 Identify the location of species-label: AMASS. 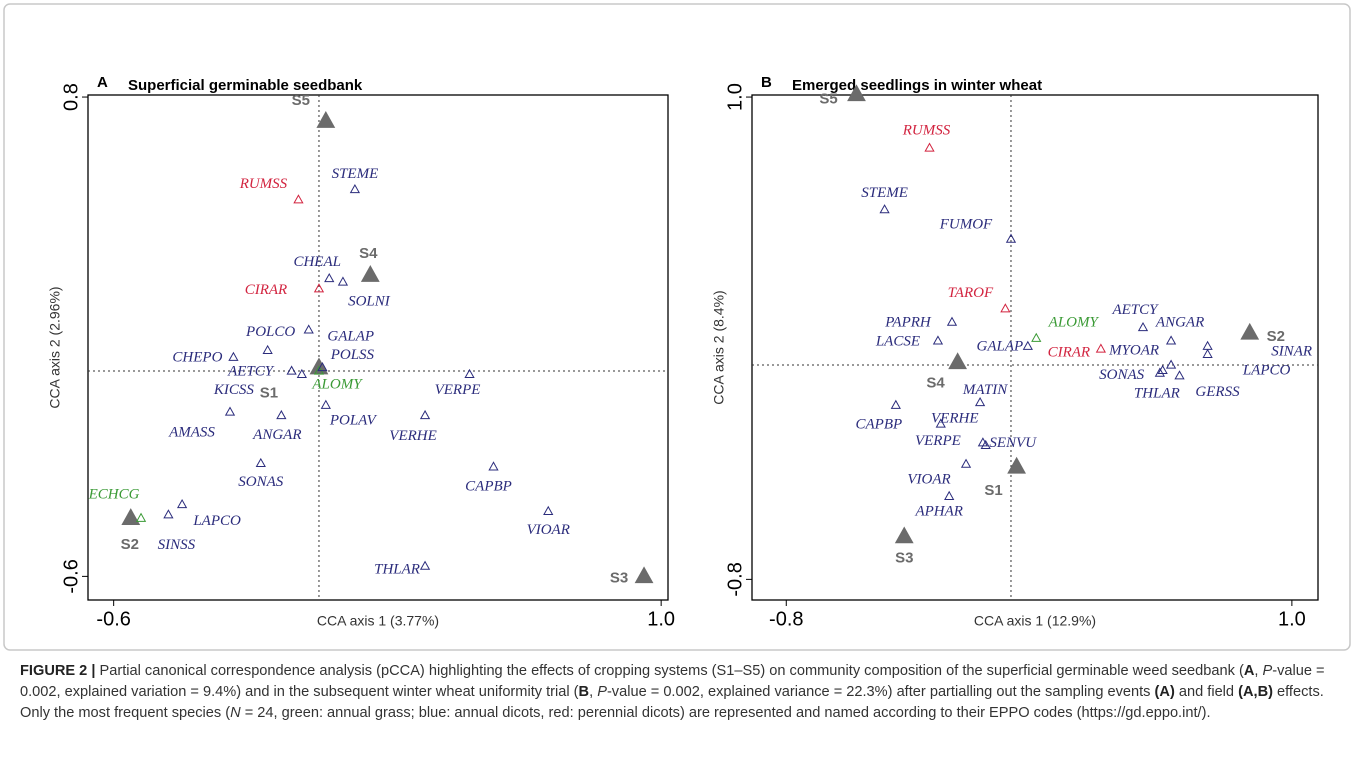
(191, 432).